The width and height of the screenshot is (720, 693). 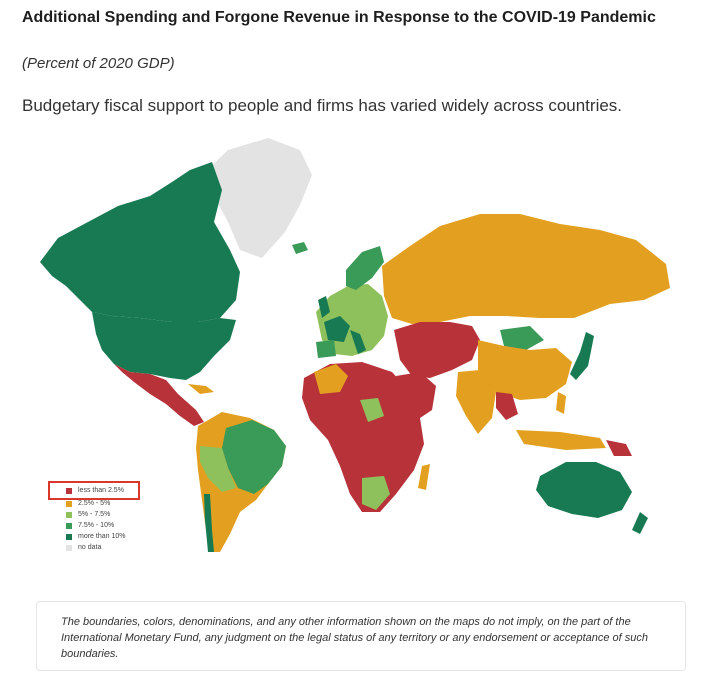 I want to click on region-indonesia, so click(x=561, y=440).